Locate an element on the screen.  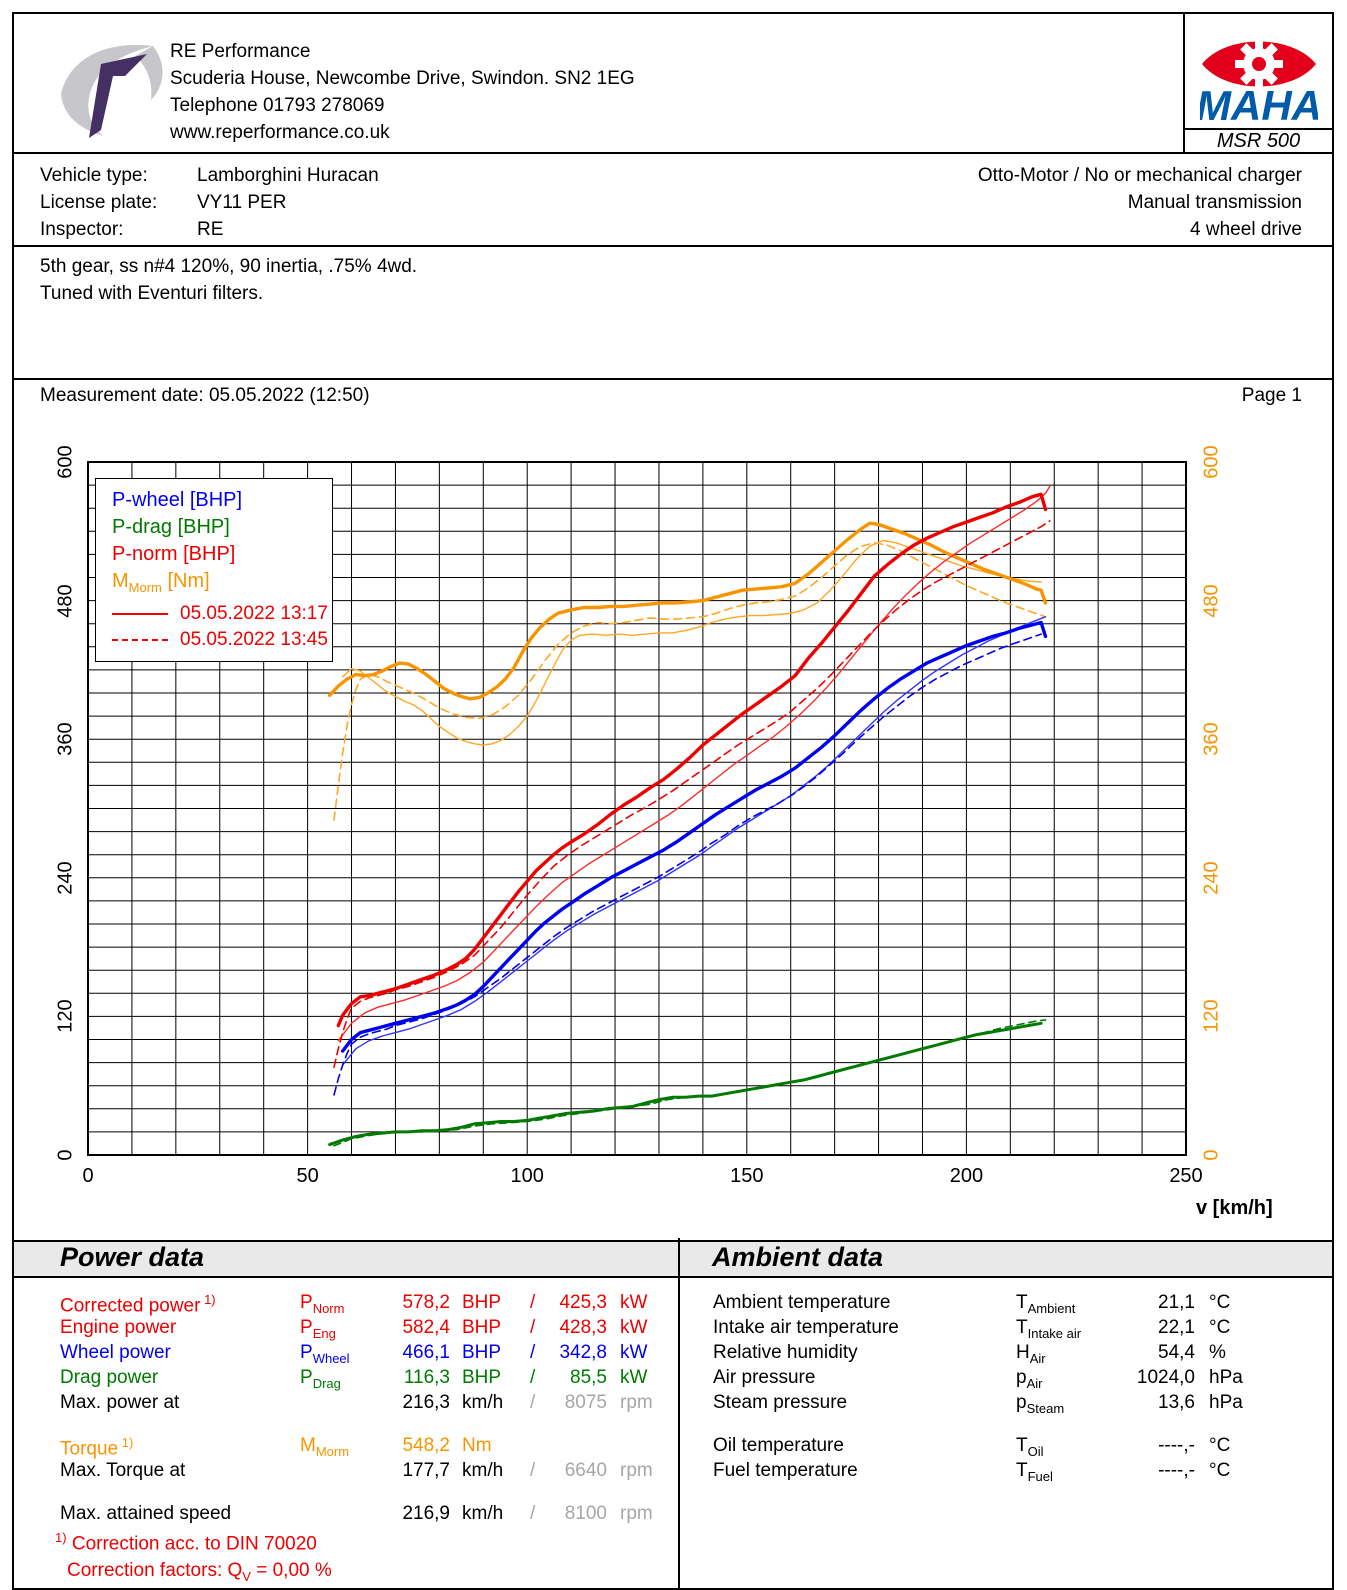
y-axis-tick-right: 480 is located at coordinates (1211, 600).